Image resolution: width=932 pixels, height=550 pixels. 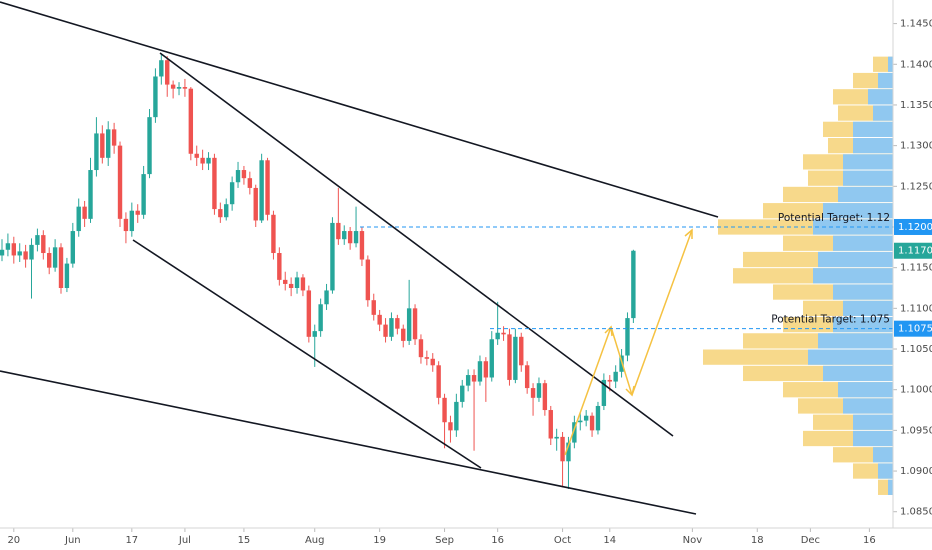 I want to click on y-tick-label: 1.12500, so click(x=916, y=186).